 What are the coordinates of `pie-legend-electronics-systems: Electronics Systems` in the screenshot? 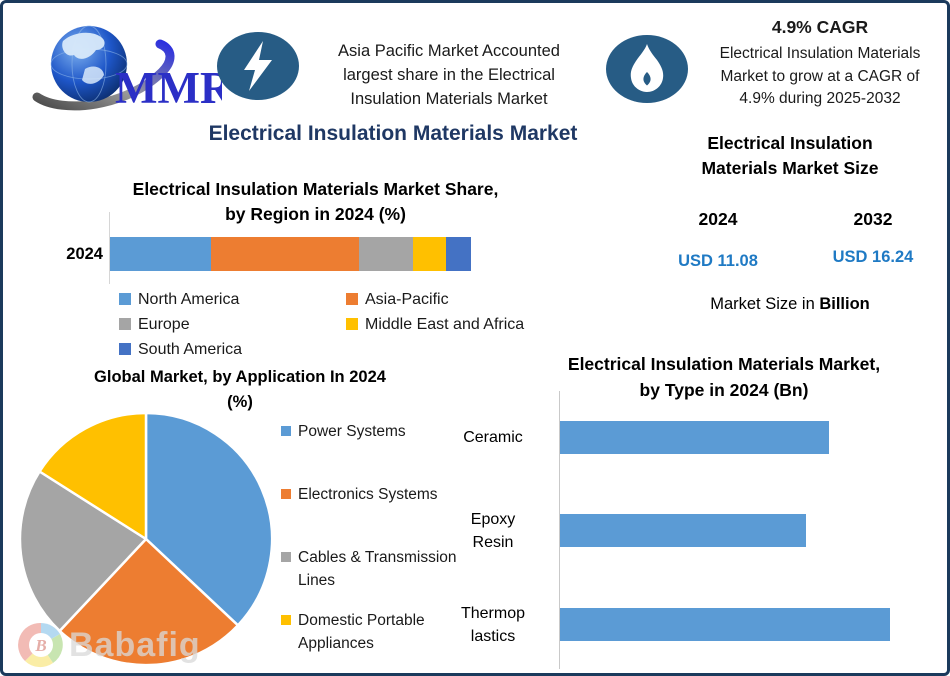 It's located at (378, 494).